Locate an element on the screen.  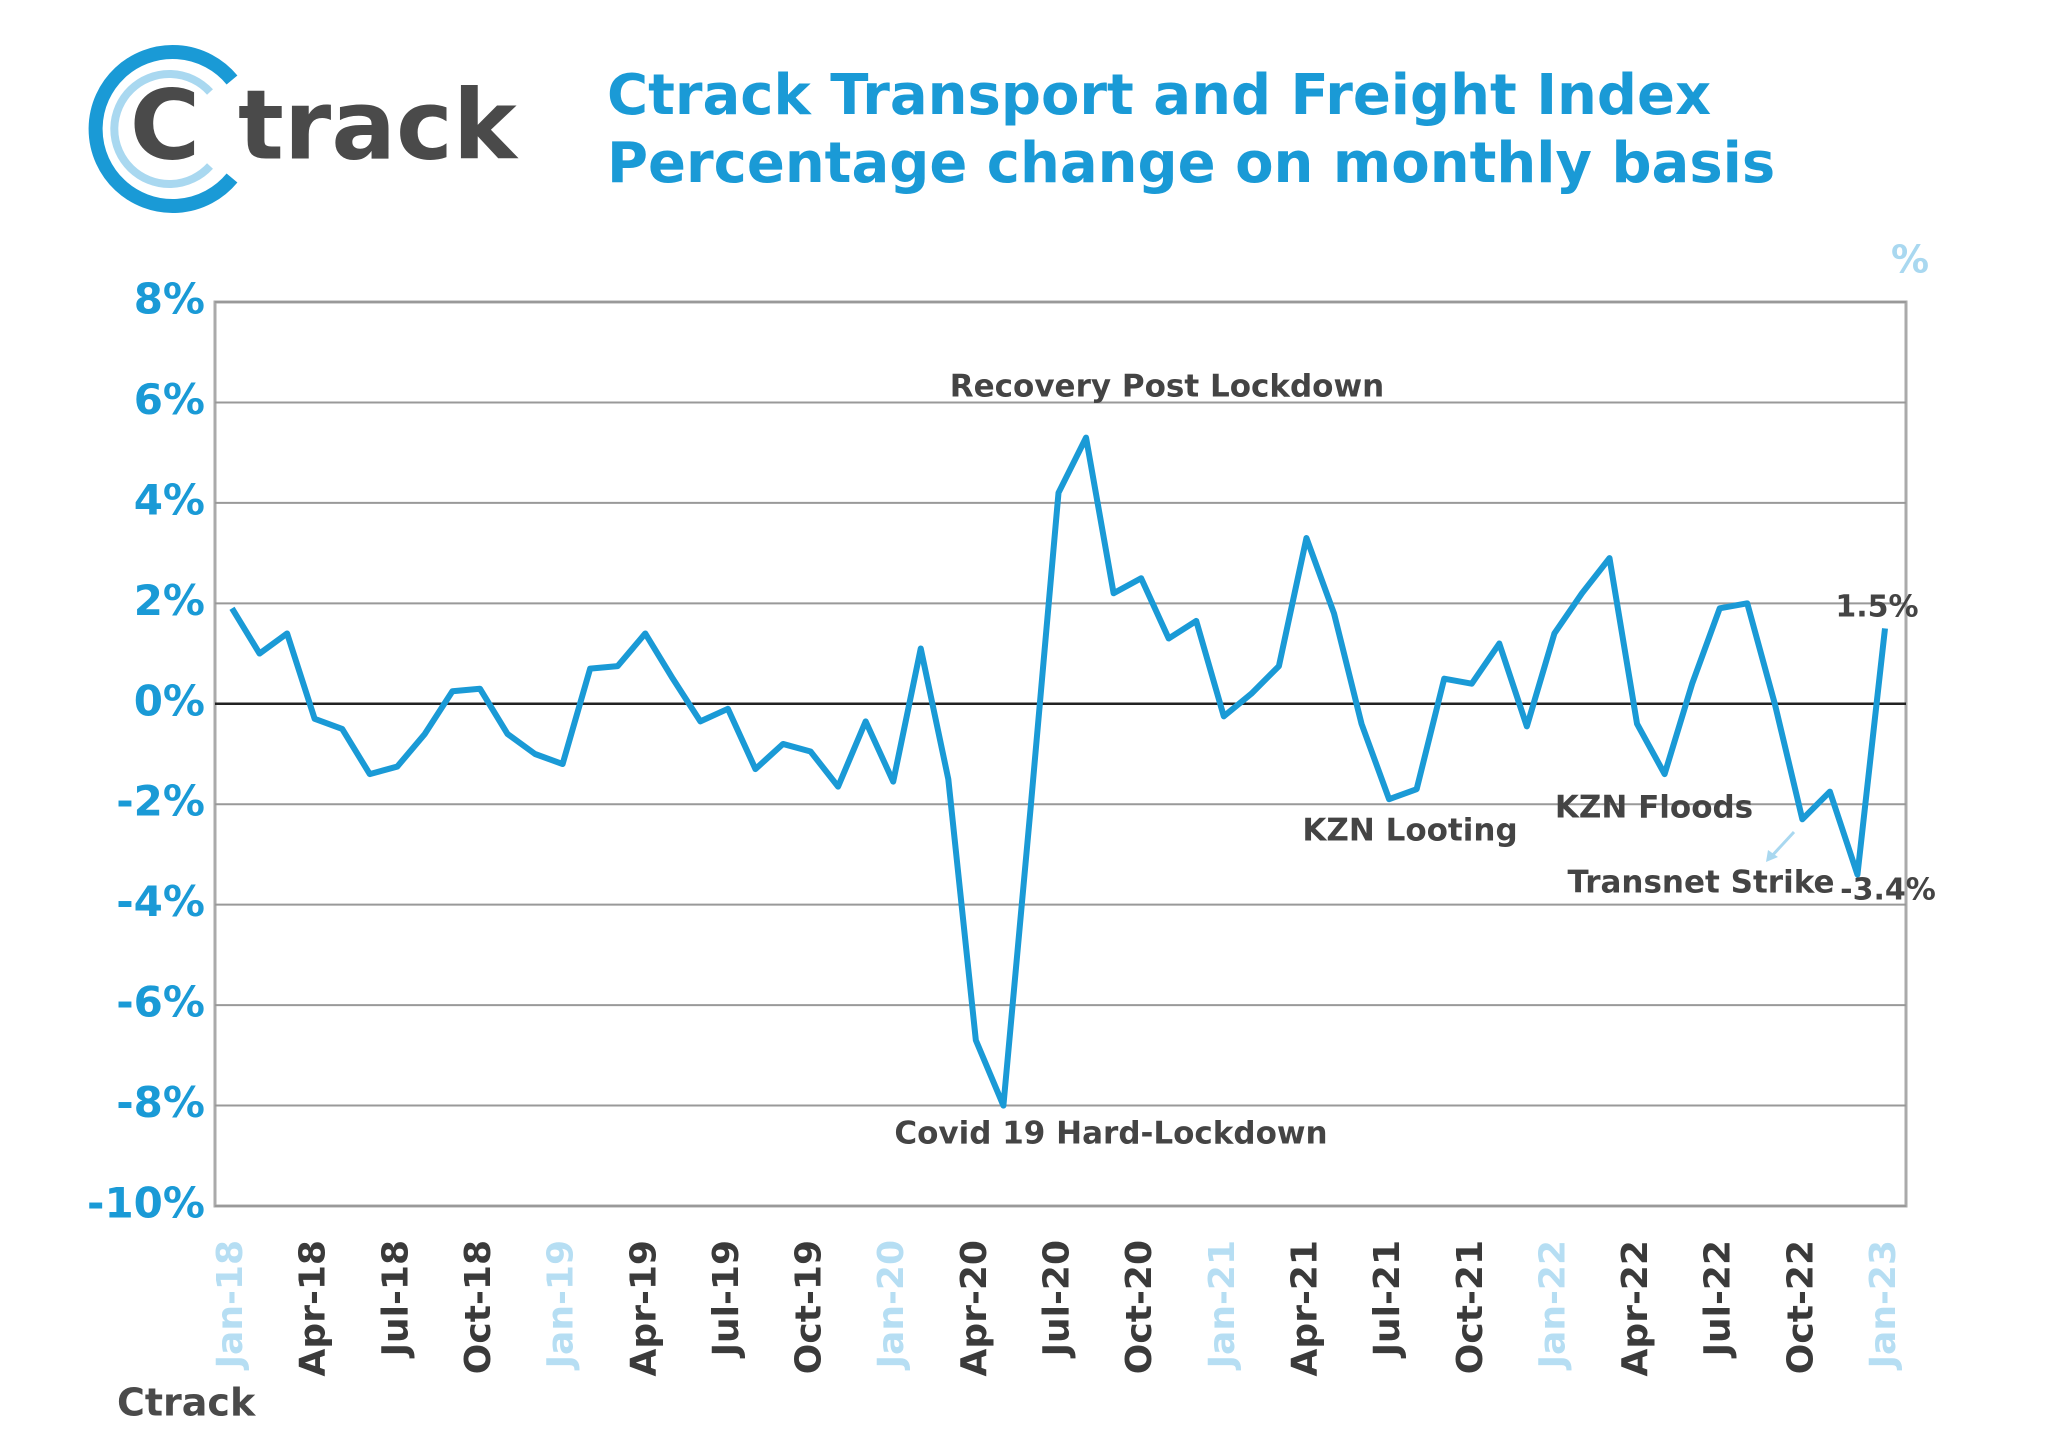
x-tick-label: Apr-18 is located at coordinates (313, 1308).